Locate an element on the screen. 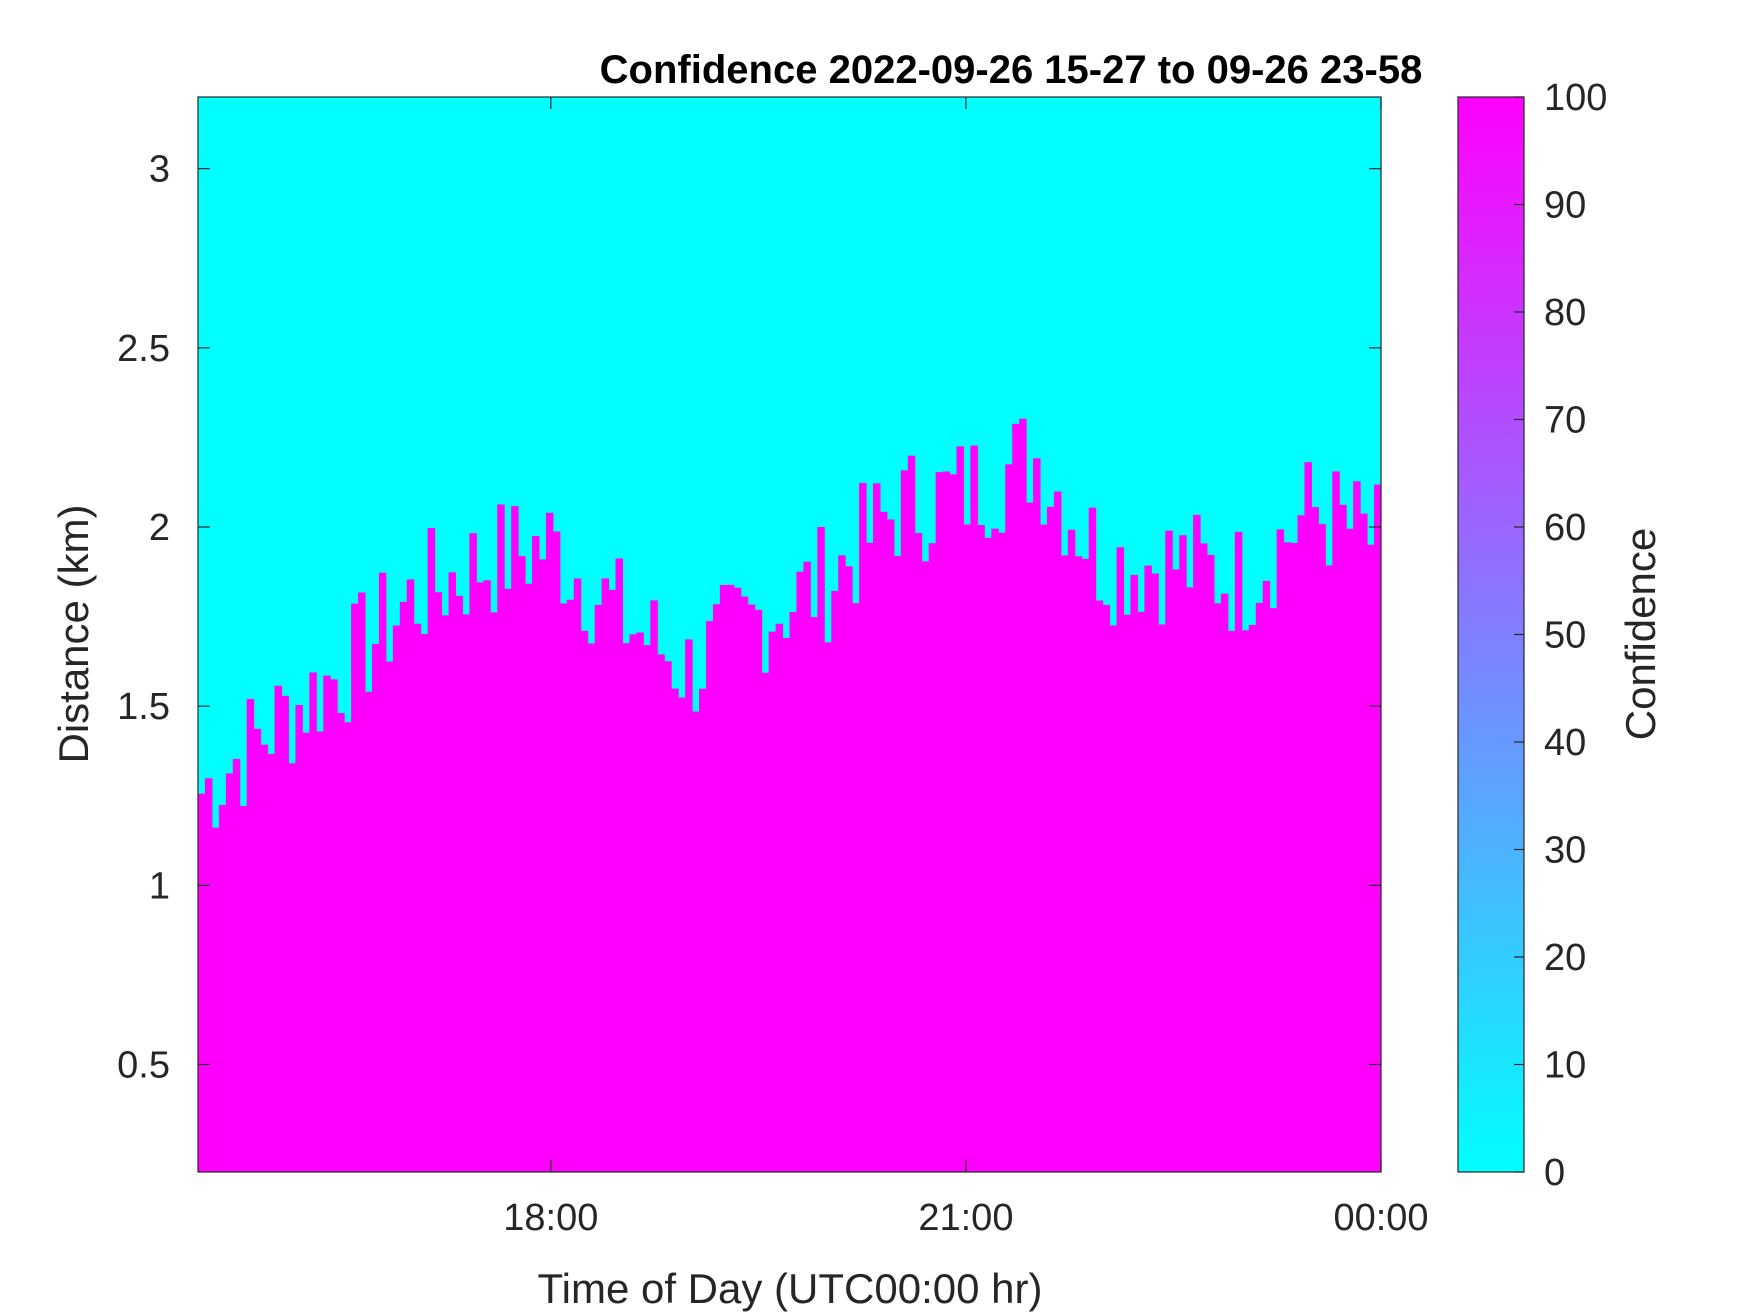  colorbar-tick-label: 0 is located at coordinates (1554, 1173).